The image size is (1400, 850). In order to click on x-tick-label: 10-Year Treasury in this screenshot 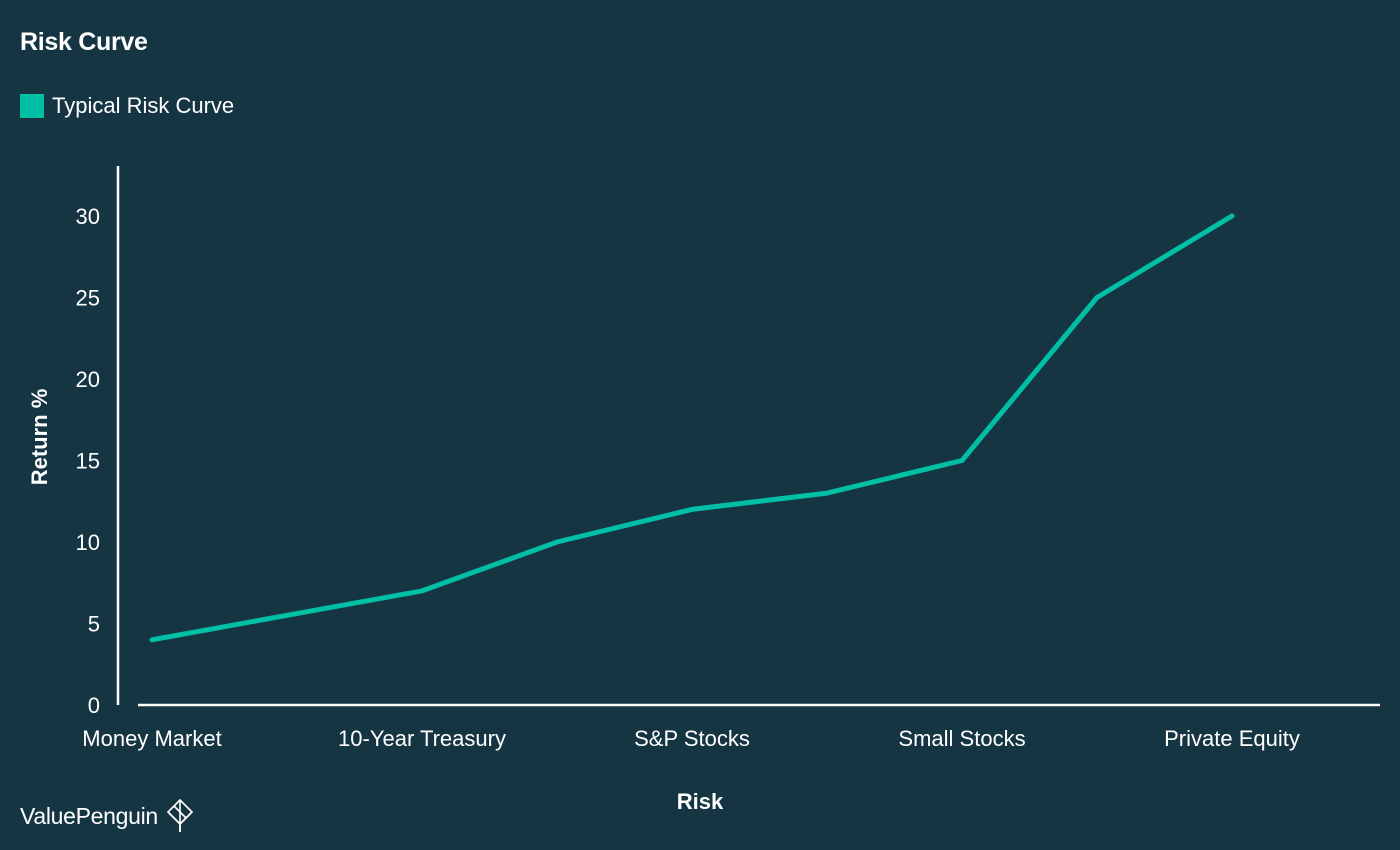, I will do `click(422, 738)`.